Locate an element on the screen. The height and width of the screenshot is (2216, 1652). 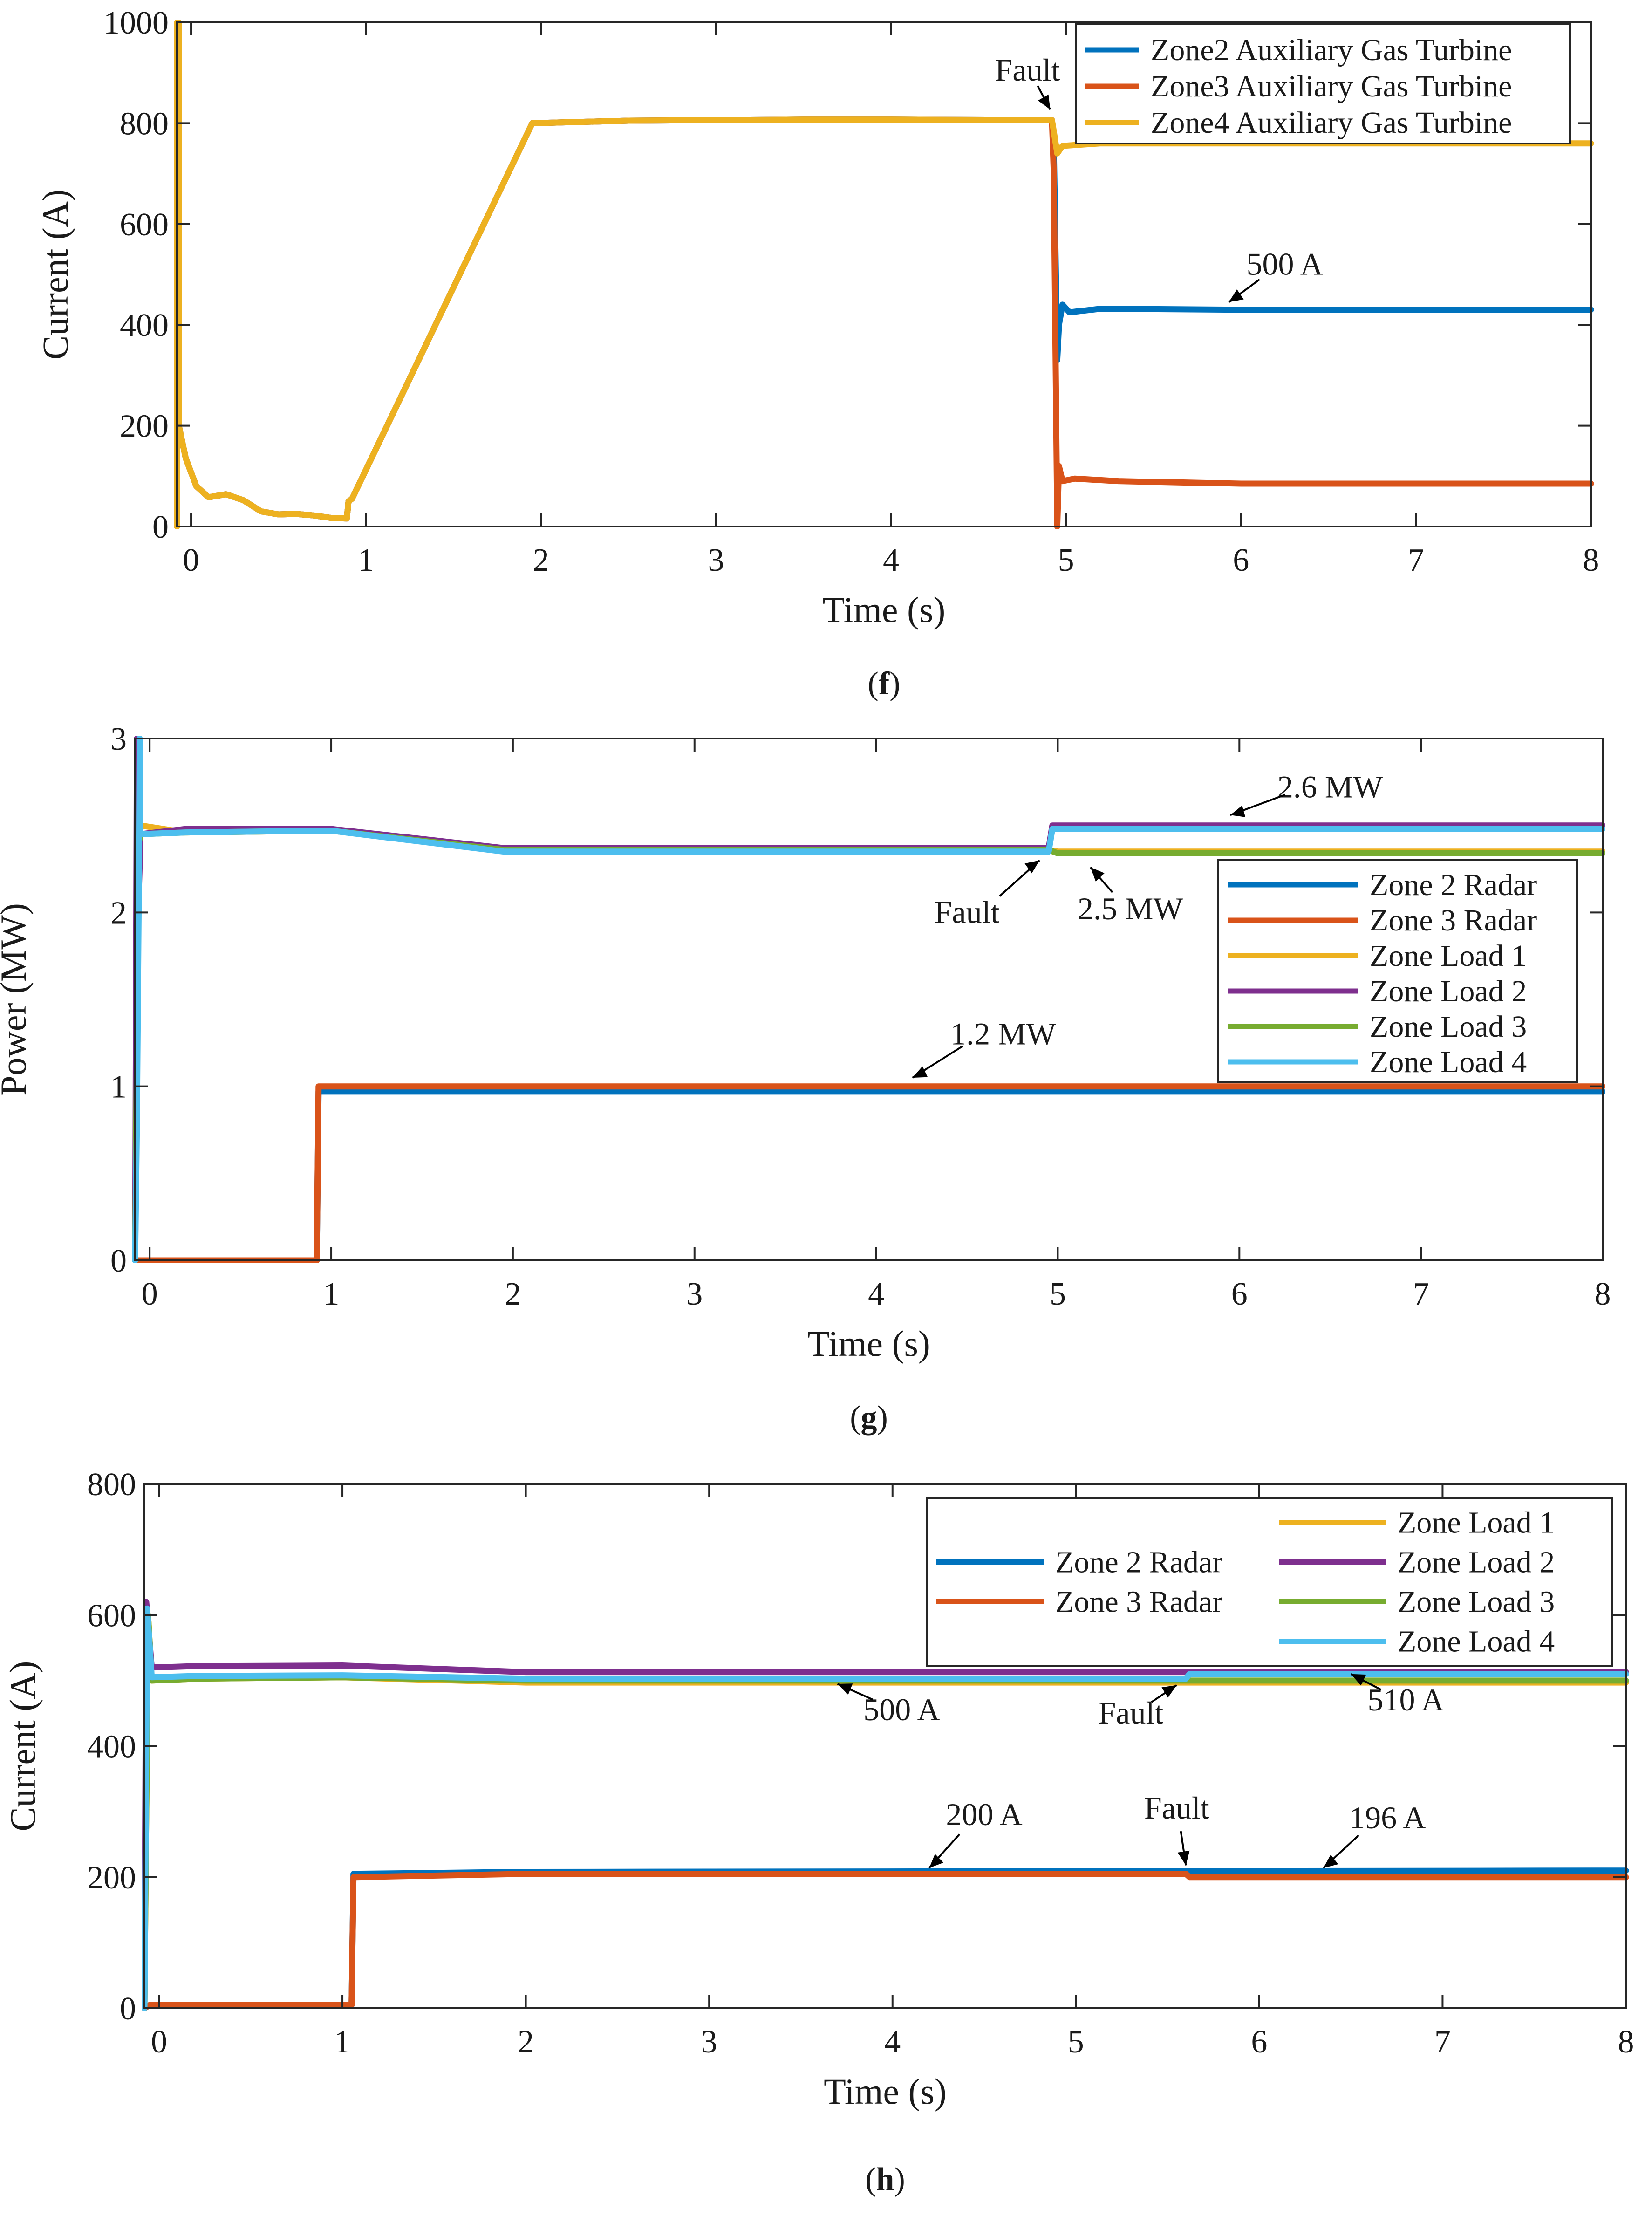
annotation-label: 196 A is located at coordinates (1387, 1817).